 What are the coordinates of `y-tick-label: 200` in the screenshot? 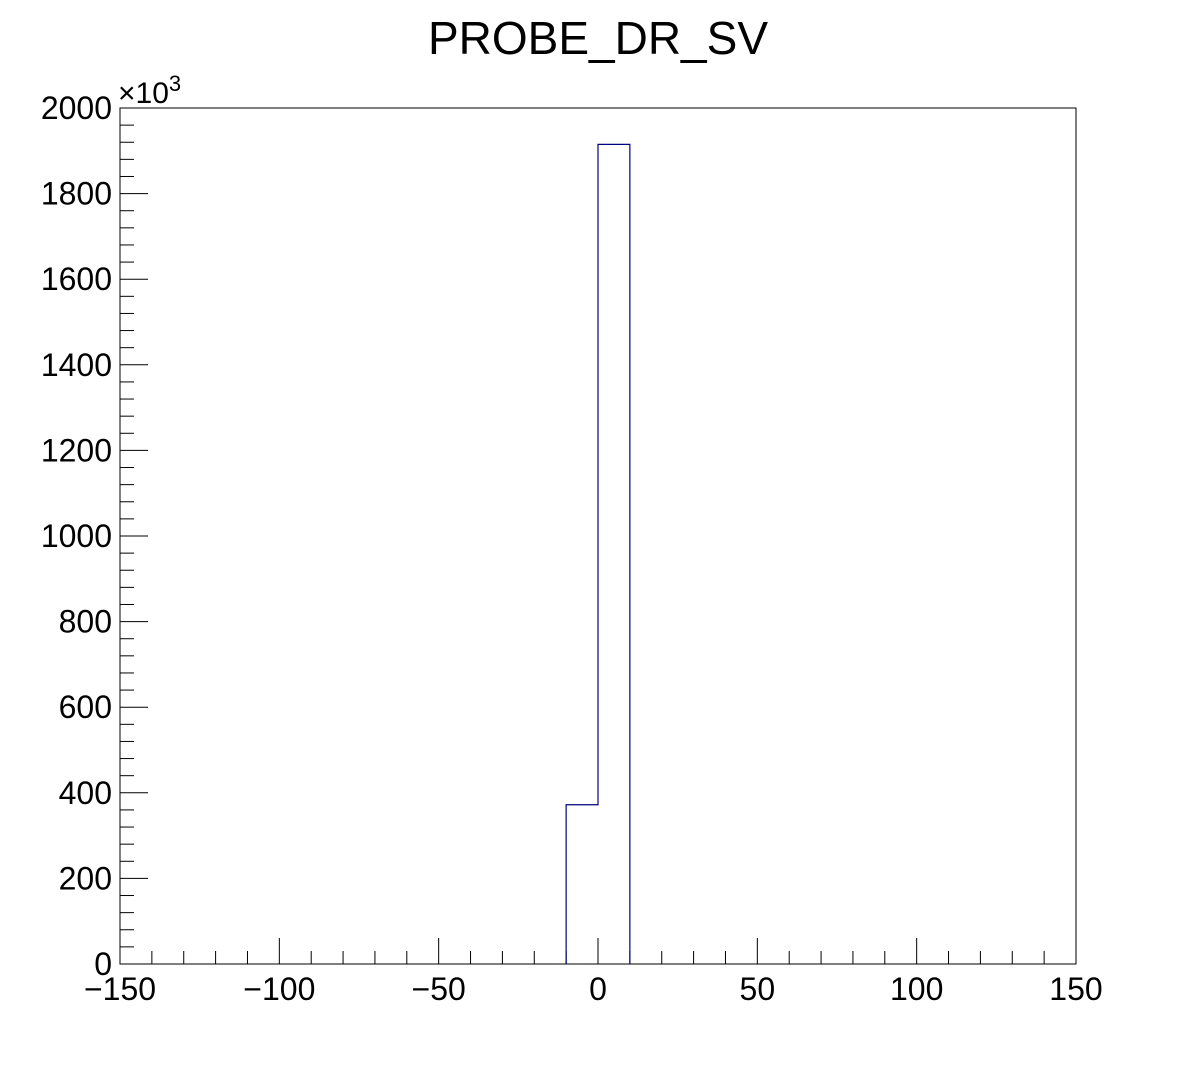 It's located at (85, 878).